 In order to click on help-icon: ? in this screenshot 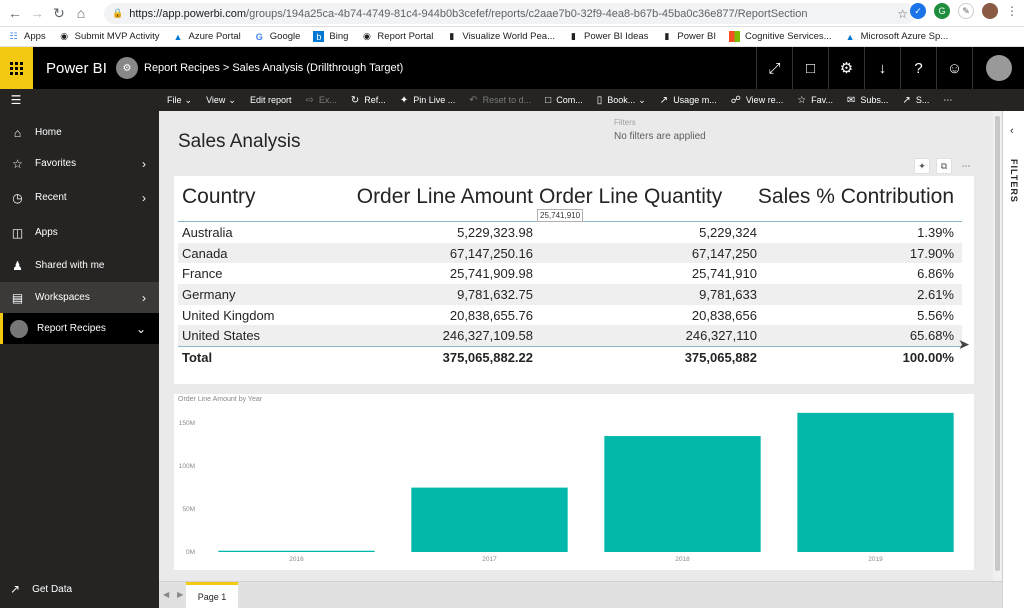, I will do `click(918, 68)`.